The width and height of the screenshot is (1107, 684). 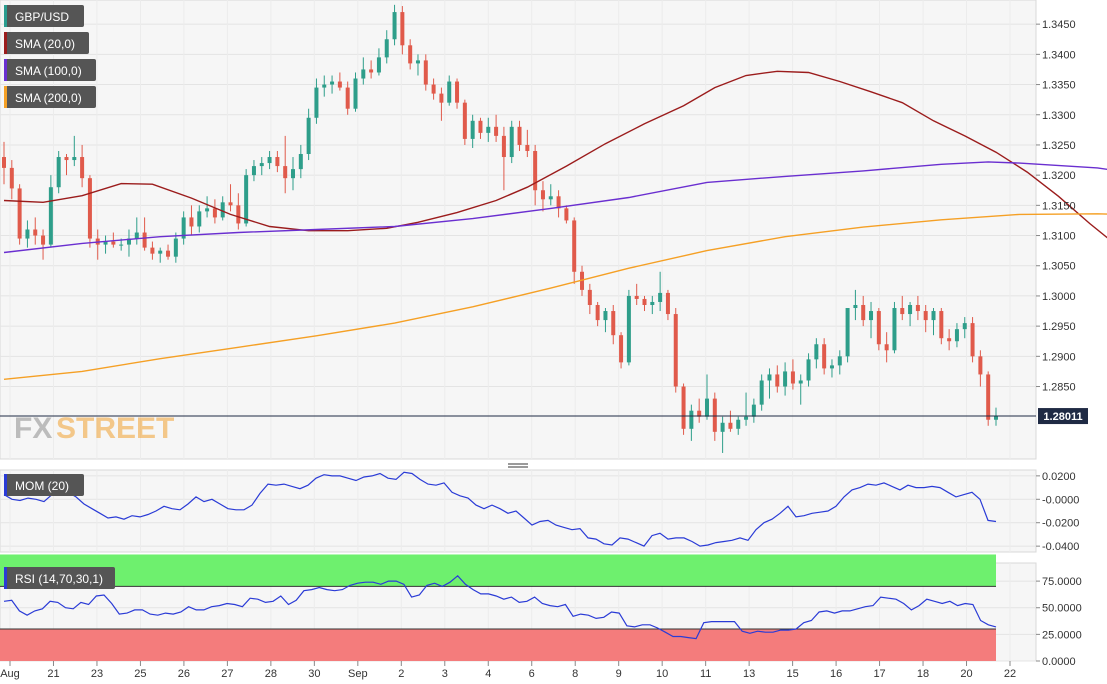 What do you see at coordinates (1059, 206) in the screenshot?
I see `price-tick-label: 1.3150` at bounding box center [1059, 206].